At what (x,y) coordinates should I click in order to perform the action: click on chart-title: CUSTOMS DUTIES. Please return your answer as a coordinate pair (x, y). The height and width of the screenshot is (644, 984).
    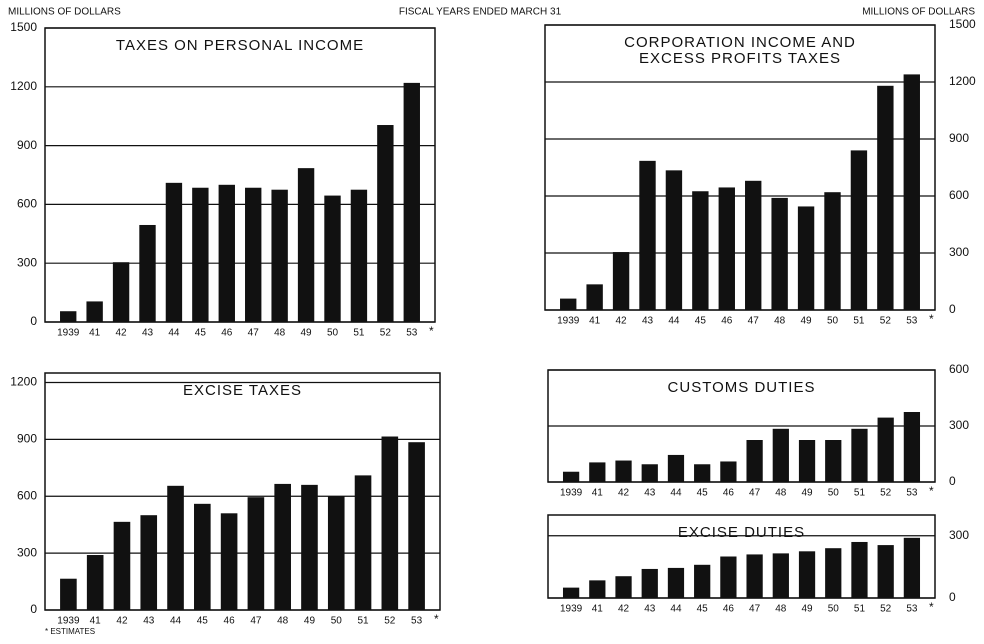
    Looking at the image, I should click on (742, 387).